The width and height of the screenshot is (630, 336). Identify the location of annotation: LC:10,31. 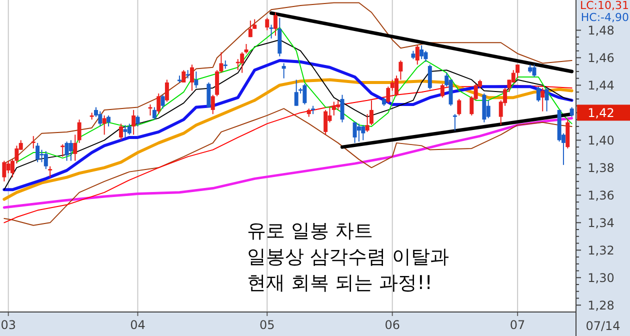
(604, 6).